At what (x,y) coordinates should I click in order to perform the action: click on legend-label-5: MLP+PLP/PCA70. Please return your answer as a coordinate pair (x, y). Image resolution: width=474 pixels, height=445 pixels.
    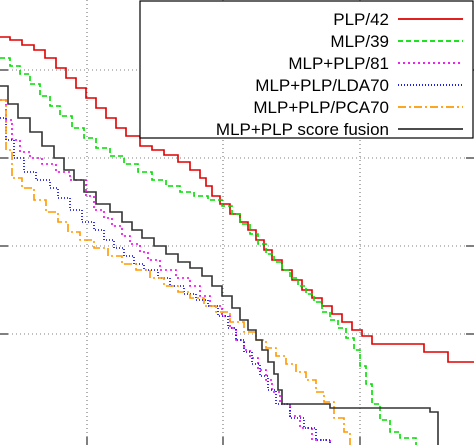
    Looking at the image, I should click on (321, 107).